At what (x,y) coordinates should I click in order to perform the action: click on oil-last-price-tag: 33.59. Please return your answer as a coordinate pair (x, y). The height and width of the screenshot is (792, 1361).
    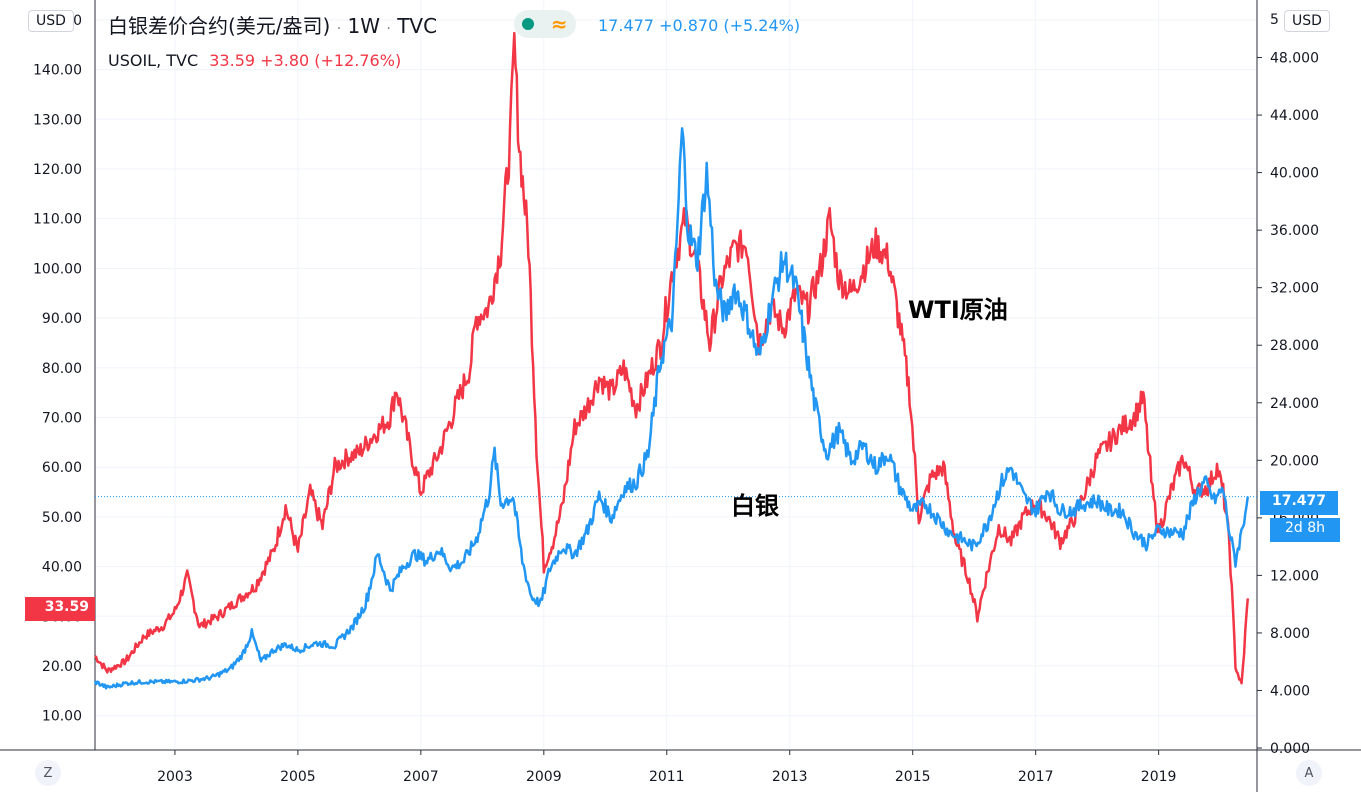
    Looking at the image, I should click on (60, 609).